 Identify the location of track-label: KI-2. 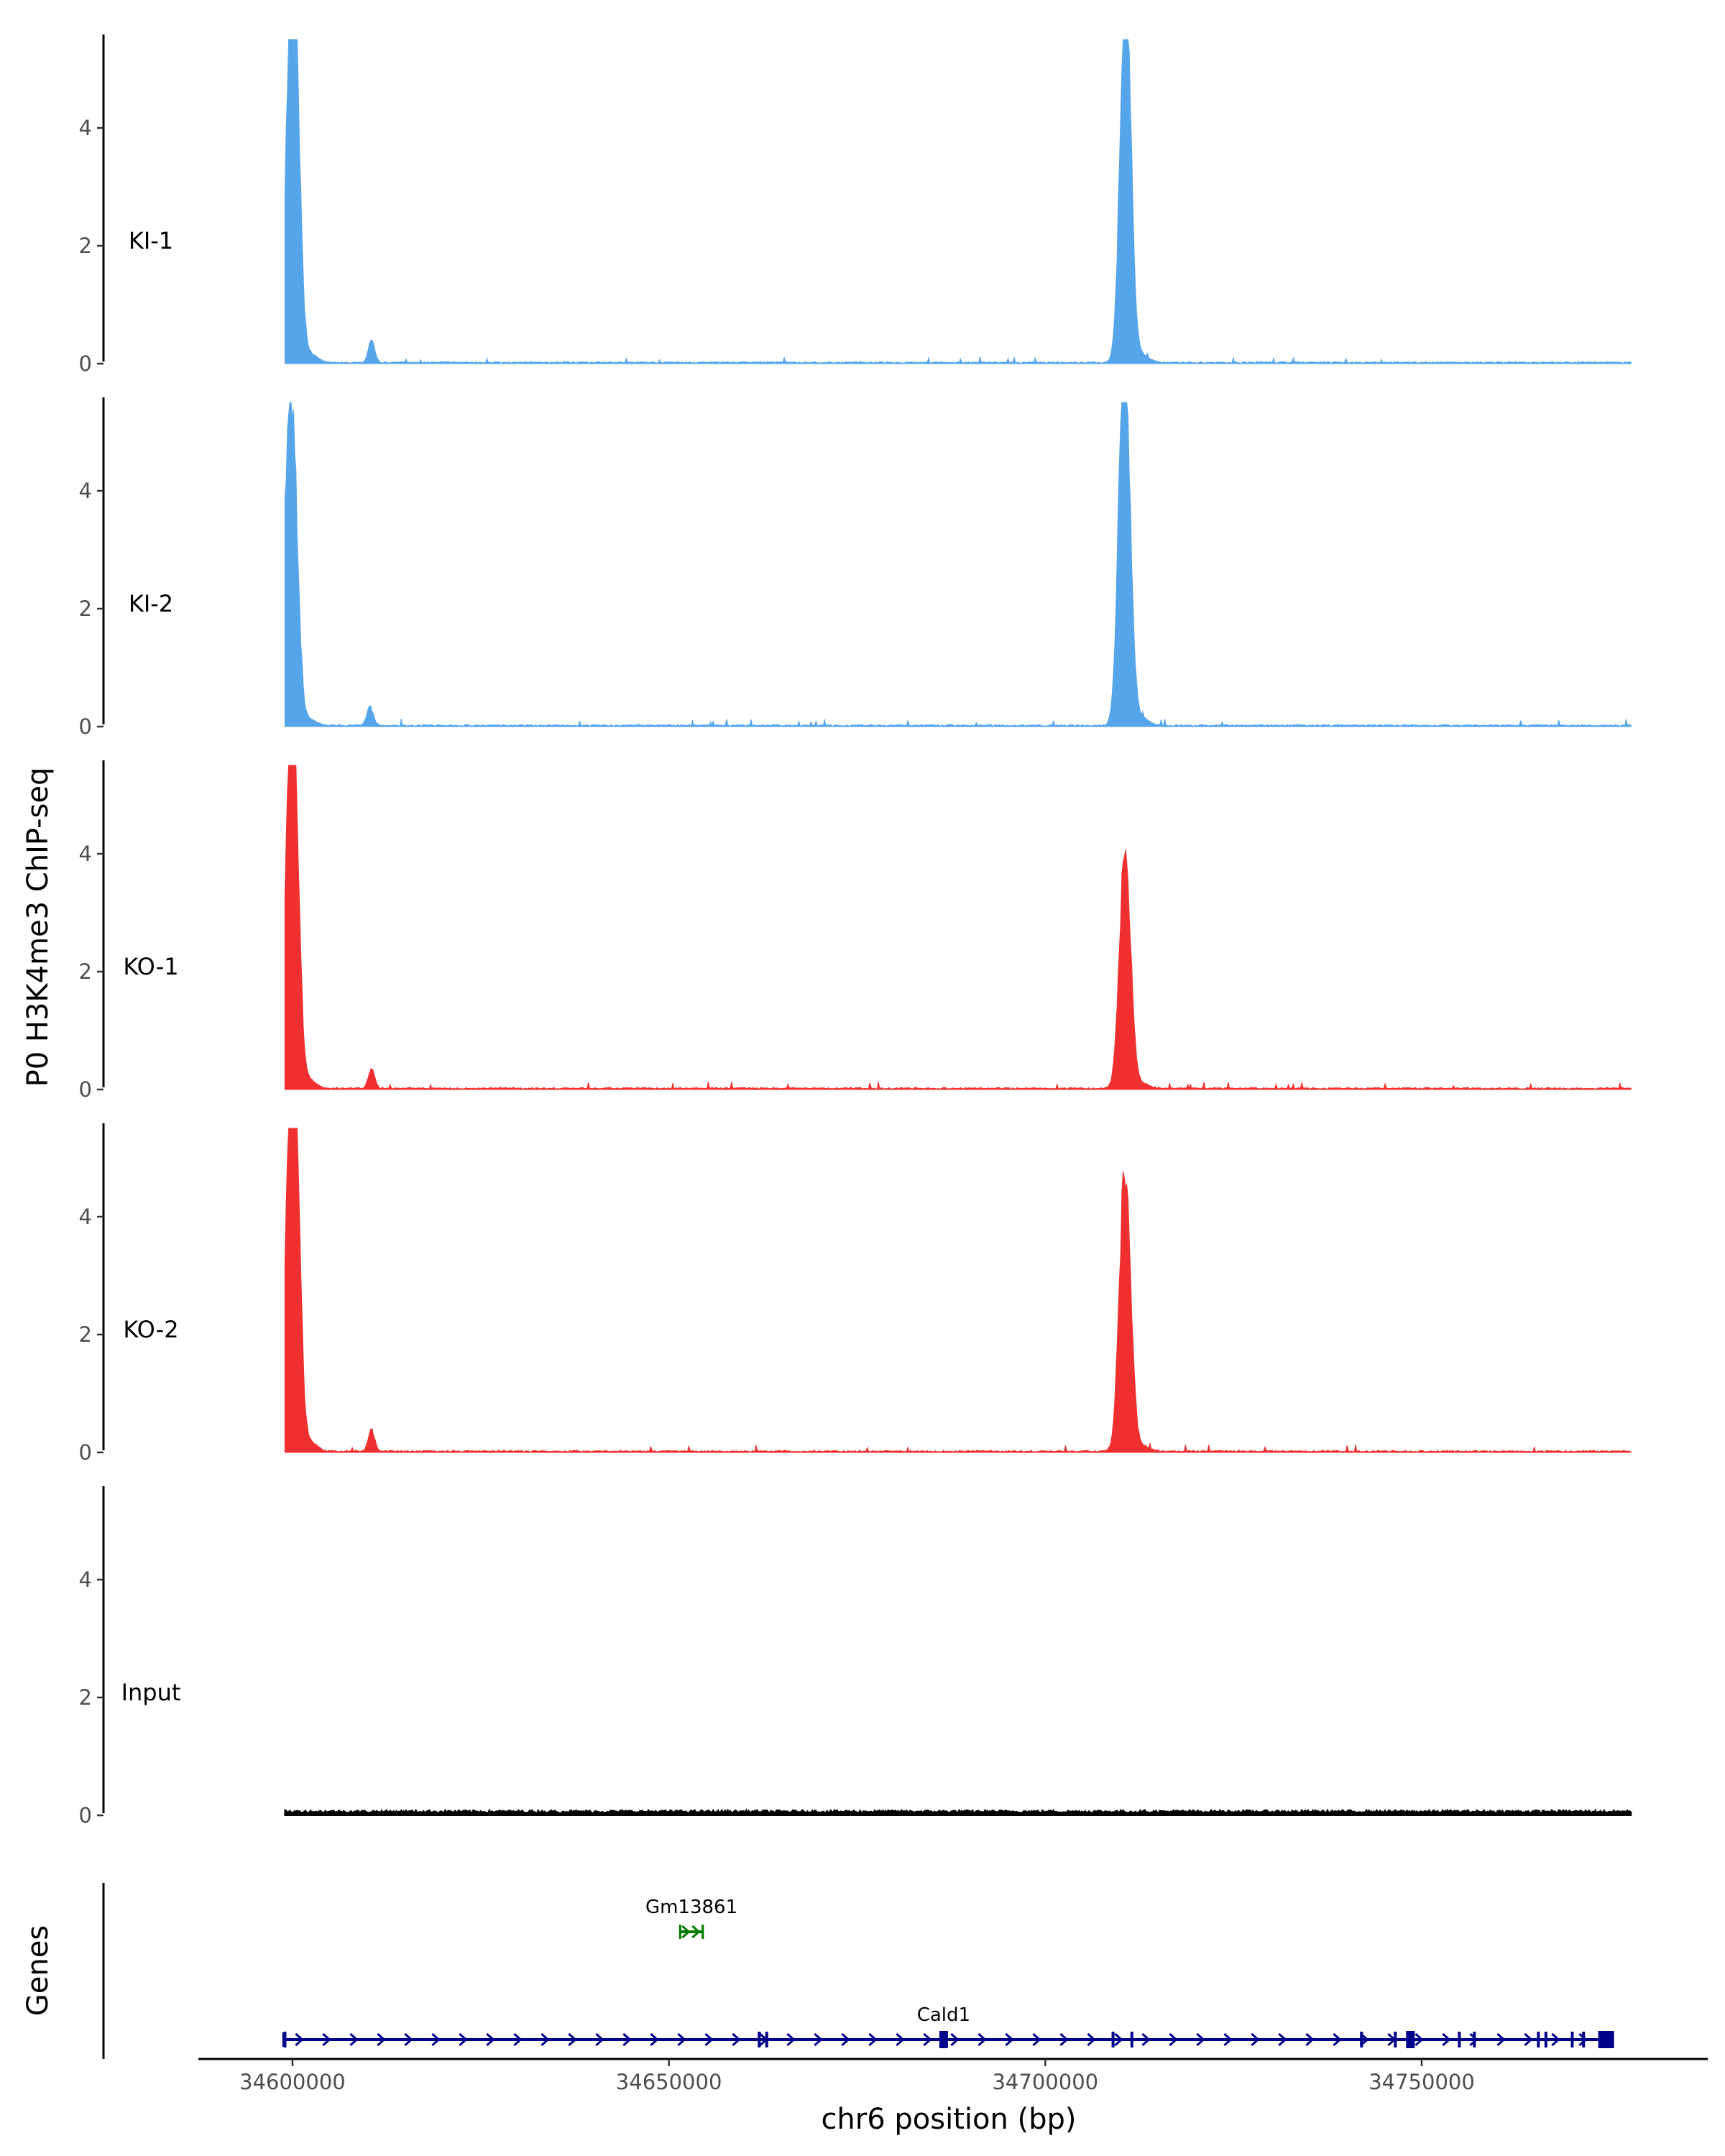
(151, 603).